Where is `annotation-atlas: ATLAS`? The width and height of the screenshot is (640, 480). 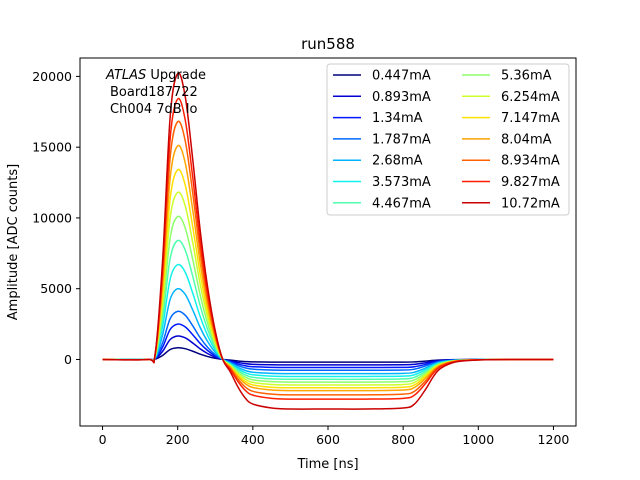
annotation-atlas: ATLAS is located at coordinates (125, 75).